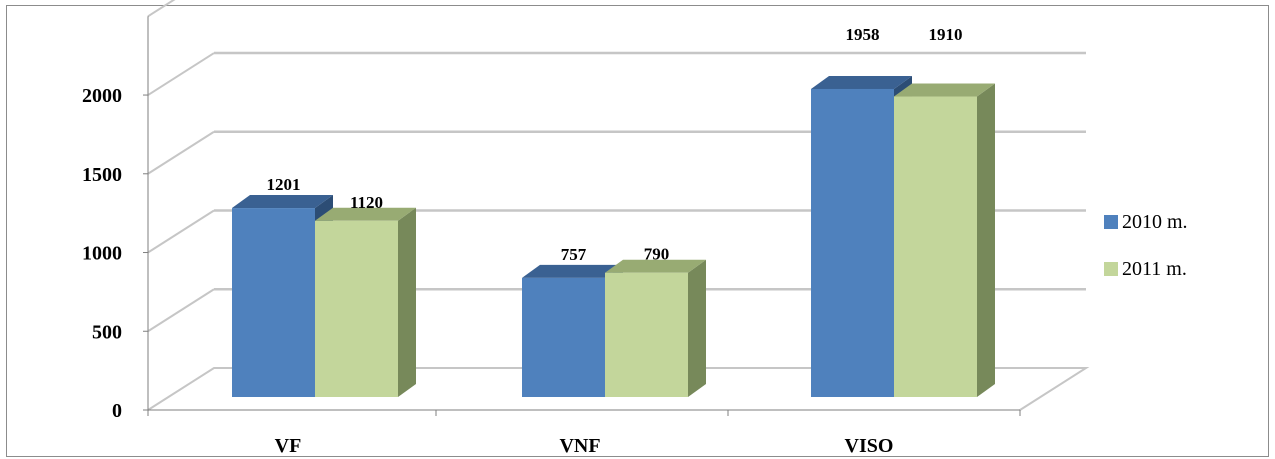  Describe the element at coordinates (102, 96) in the screenshot. I see `y-tick-label: 2000` at that location.